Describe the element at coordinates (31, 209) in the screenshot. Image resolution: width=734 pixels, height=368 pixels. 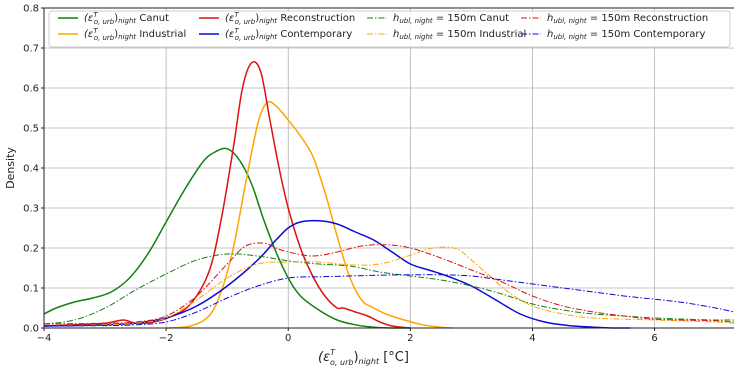
I see `y-tick-label: 0.3` at that location.